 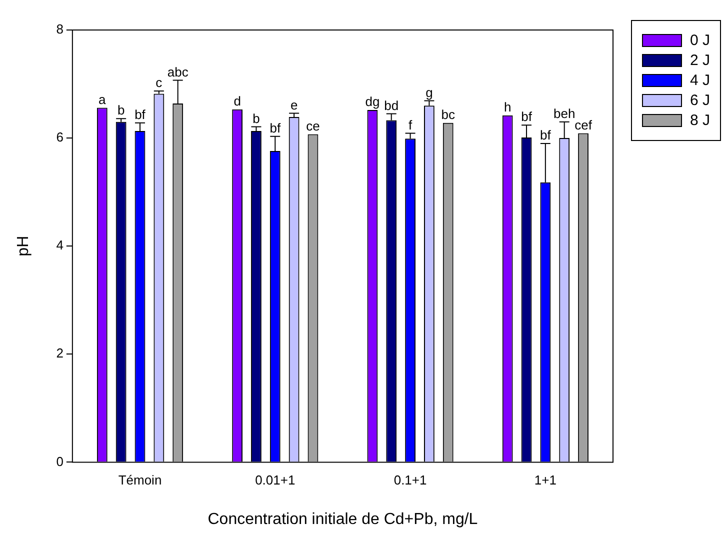 I want to click on x-tick-label: 0.01+1, so click(x=275, y=480).